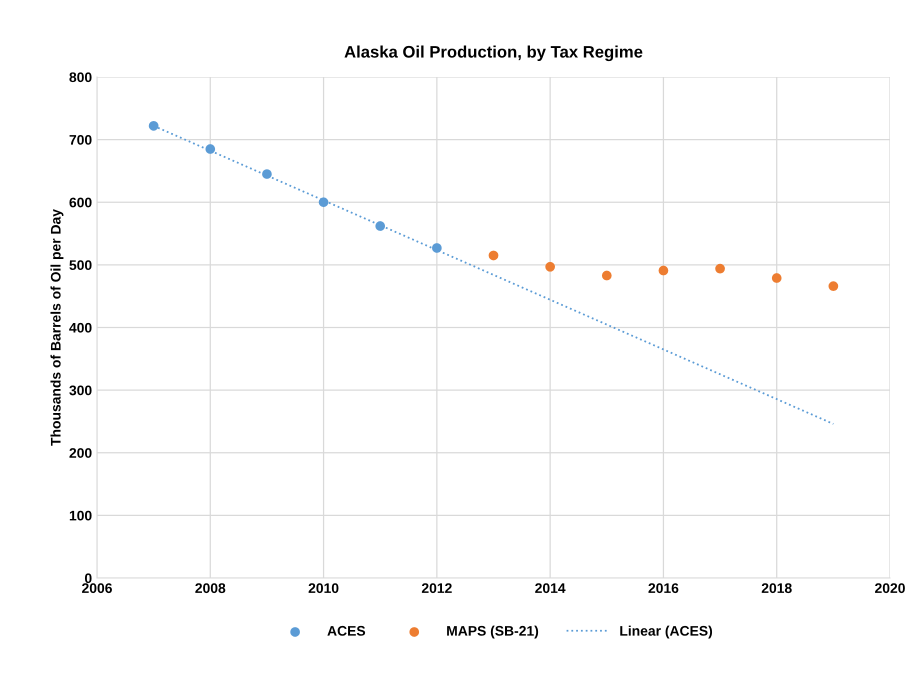  Describe the element at coordinates (80, 453) in the screenshot. I see `y-tick-label: 200` at that location.